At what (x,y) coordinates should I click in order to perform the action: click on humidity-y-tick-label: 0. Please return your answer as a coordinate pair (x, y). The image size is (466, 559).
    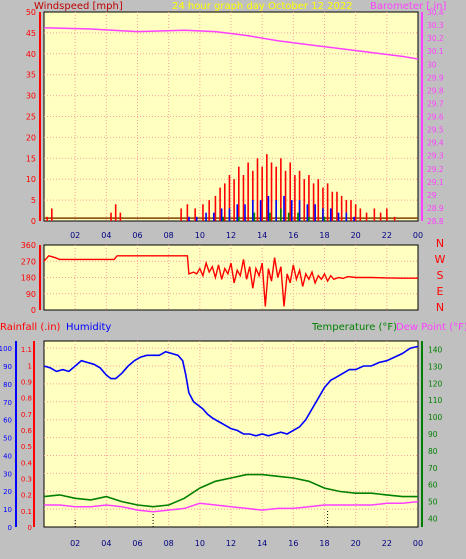
    Looking at the image, I should click on (10, 528).